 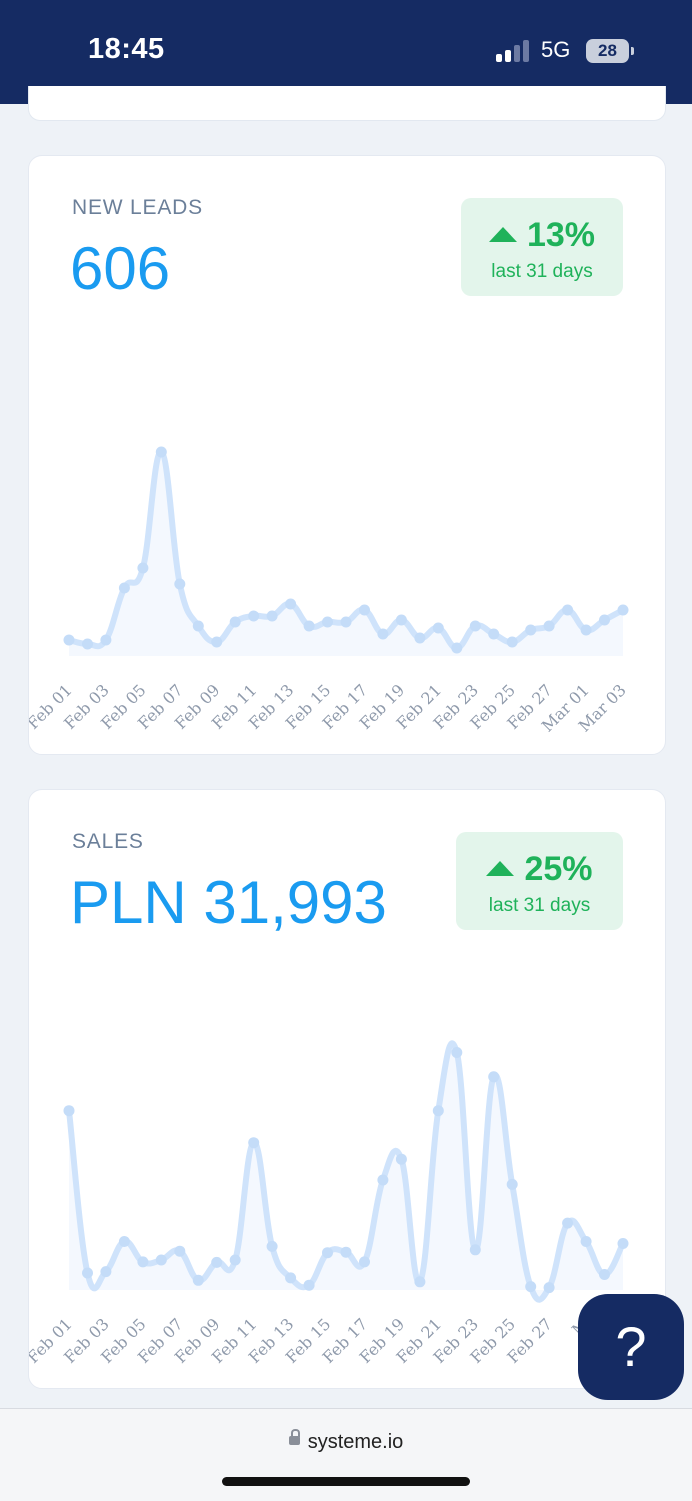 I want to click on change-badge: 13% last 31 days, so click(x=542, y=247).